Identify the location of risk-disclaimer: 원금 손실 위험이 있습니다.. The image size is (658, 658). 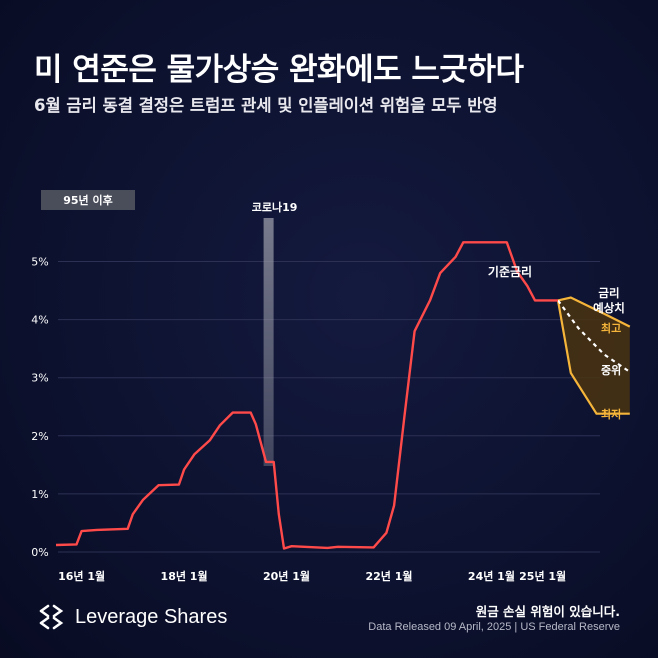
(547, 611).